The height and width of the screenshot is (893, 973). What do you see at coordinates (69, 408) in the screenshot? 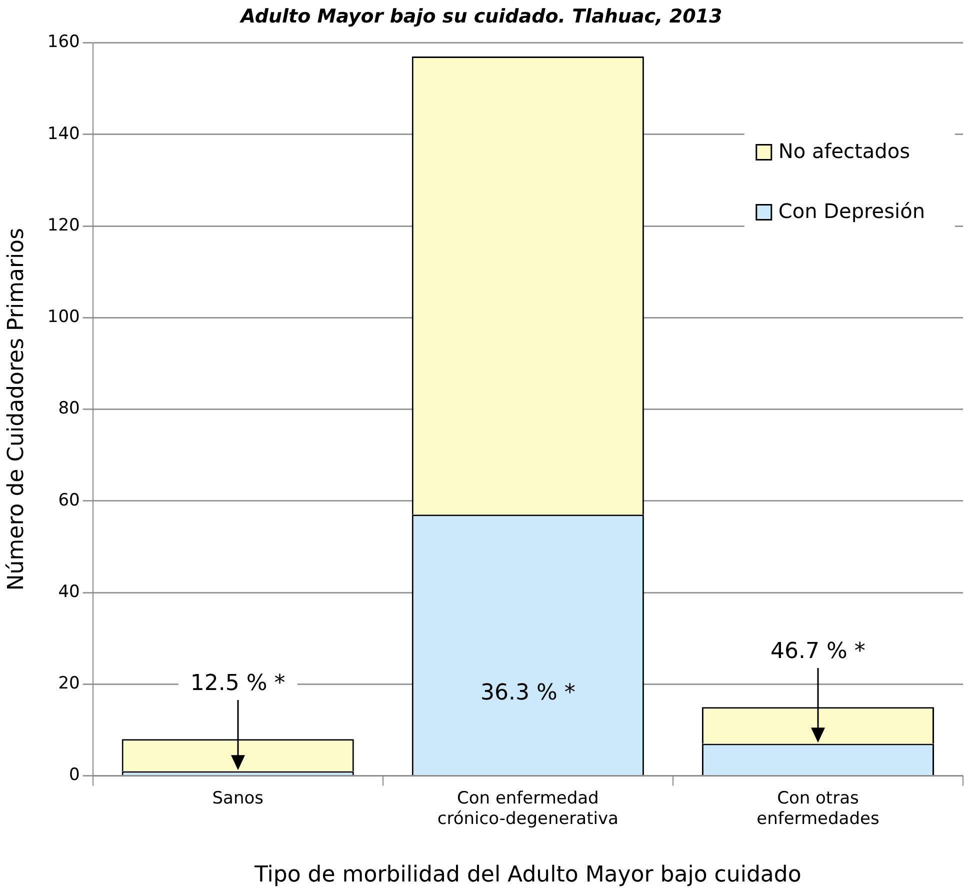
I see `y-tick-label: 80` at bounding box center [69, 408].